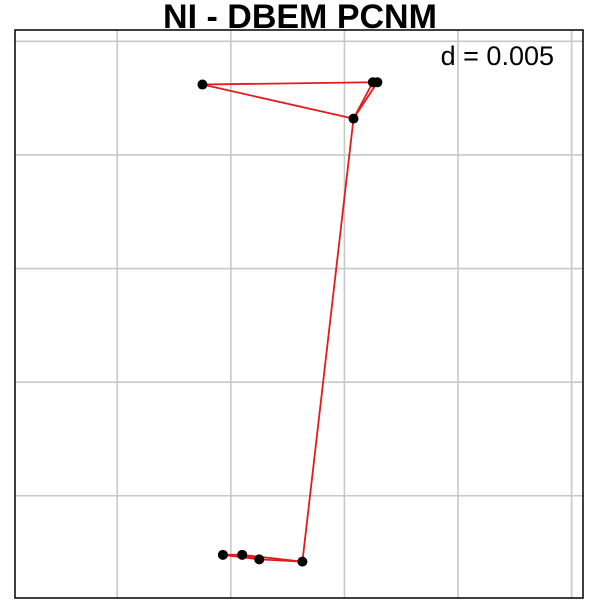  I want to click on scale-annotation: d = 0.005, so click(497, 56).